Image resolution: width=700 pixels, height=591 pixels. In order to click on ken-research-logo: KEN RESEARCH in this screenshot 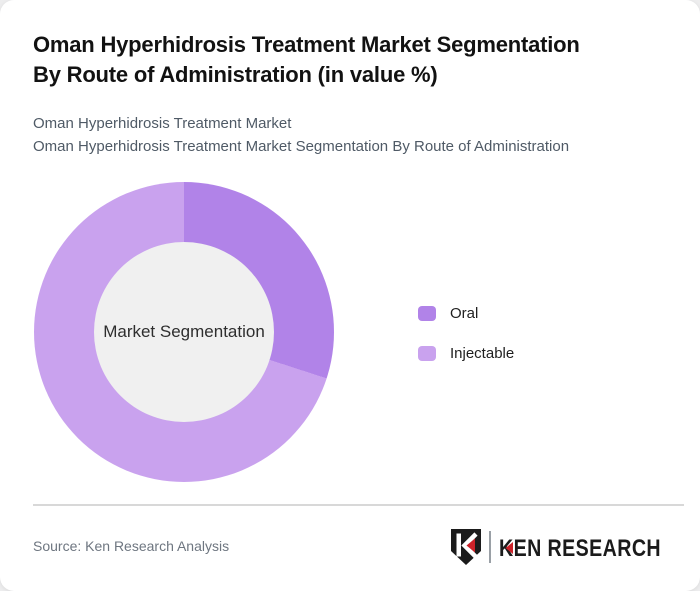, I will do `click(556, 547)`.